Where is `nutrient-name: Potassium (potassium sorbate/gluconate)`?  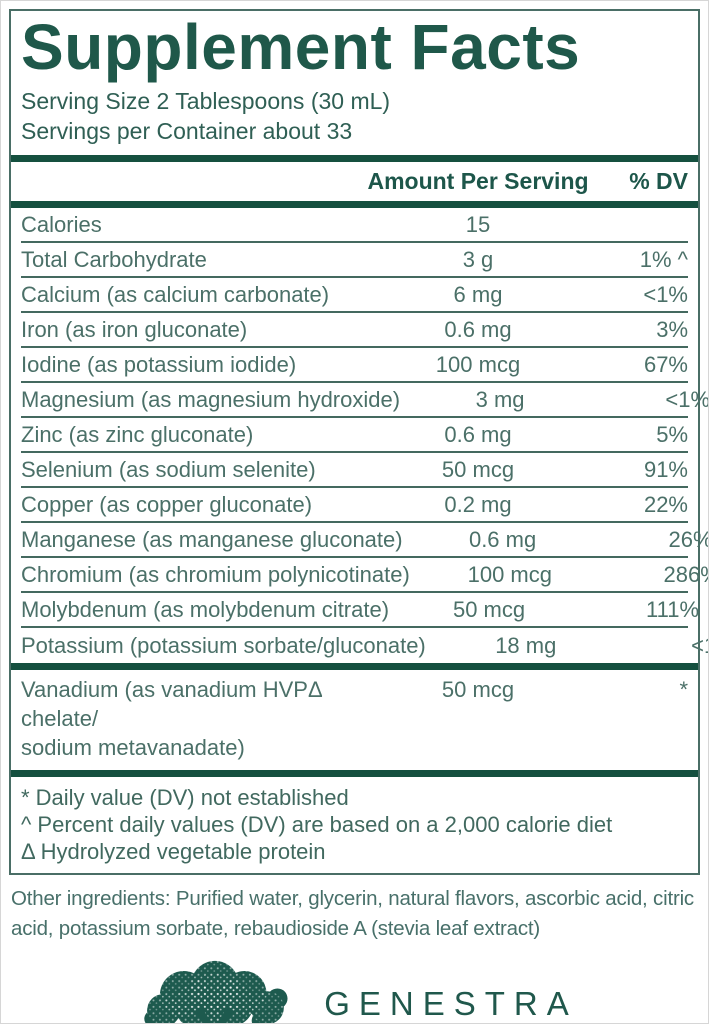 nutrient-name: Potassium (potassium sorbate/gluconate) is located at coordinates (223, 645).